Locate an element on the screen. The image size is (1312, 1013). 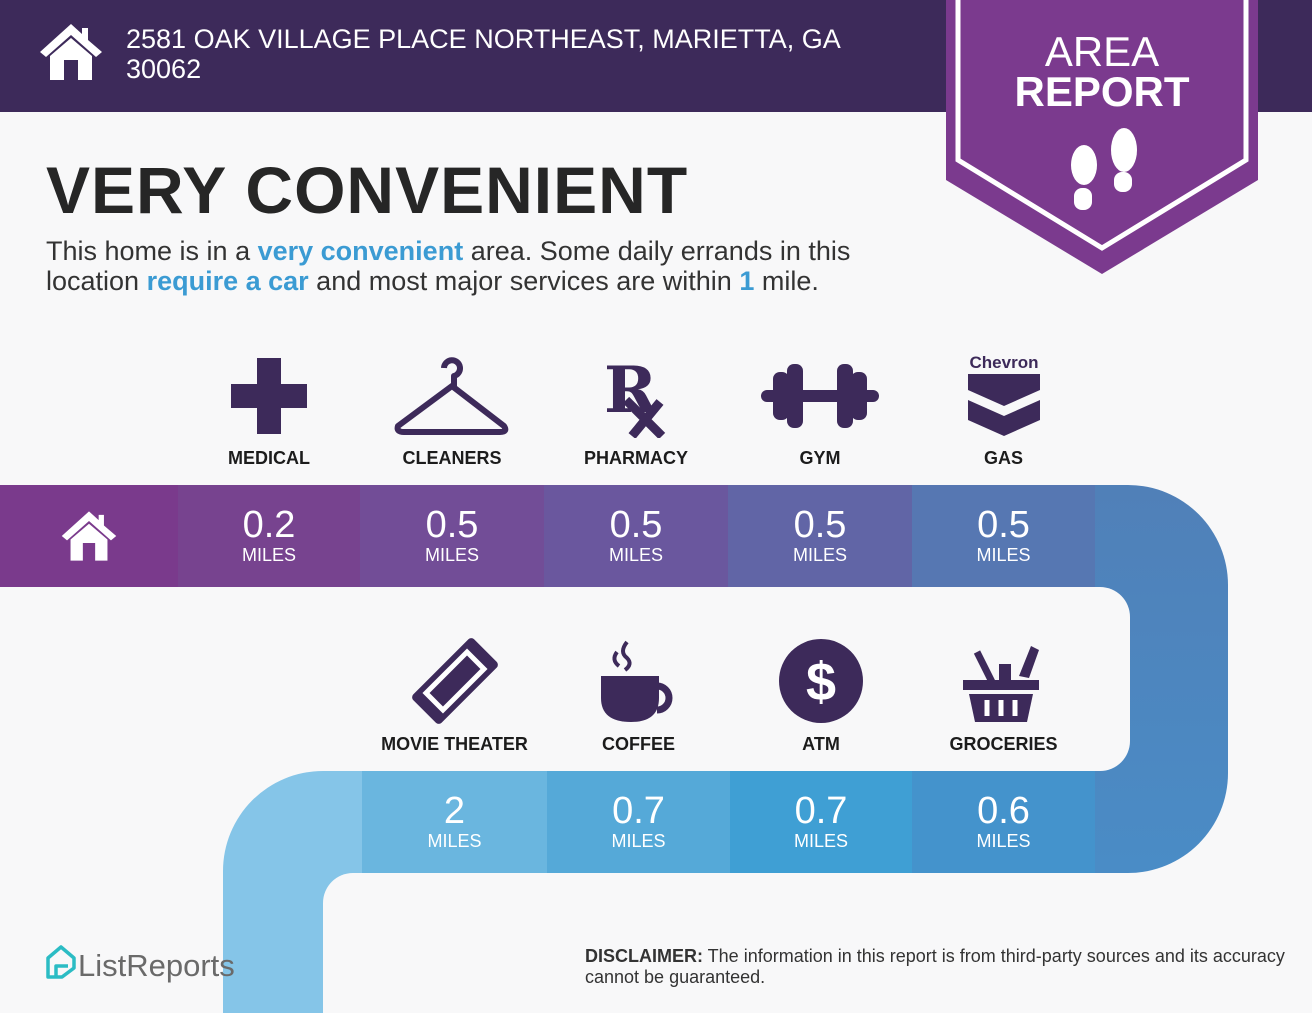
dumbbell-icon is located at coordinates (820, 395).